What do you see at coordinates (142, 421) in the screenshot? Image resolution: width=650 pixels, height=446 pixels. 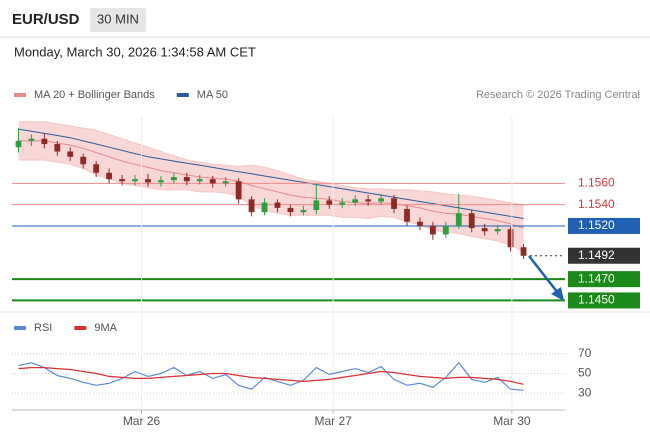 I see `x-tick-label: Mar 26` at bounding box center [142, 421].